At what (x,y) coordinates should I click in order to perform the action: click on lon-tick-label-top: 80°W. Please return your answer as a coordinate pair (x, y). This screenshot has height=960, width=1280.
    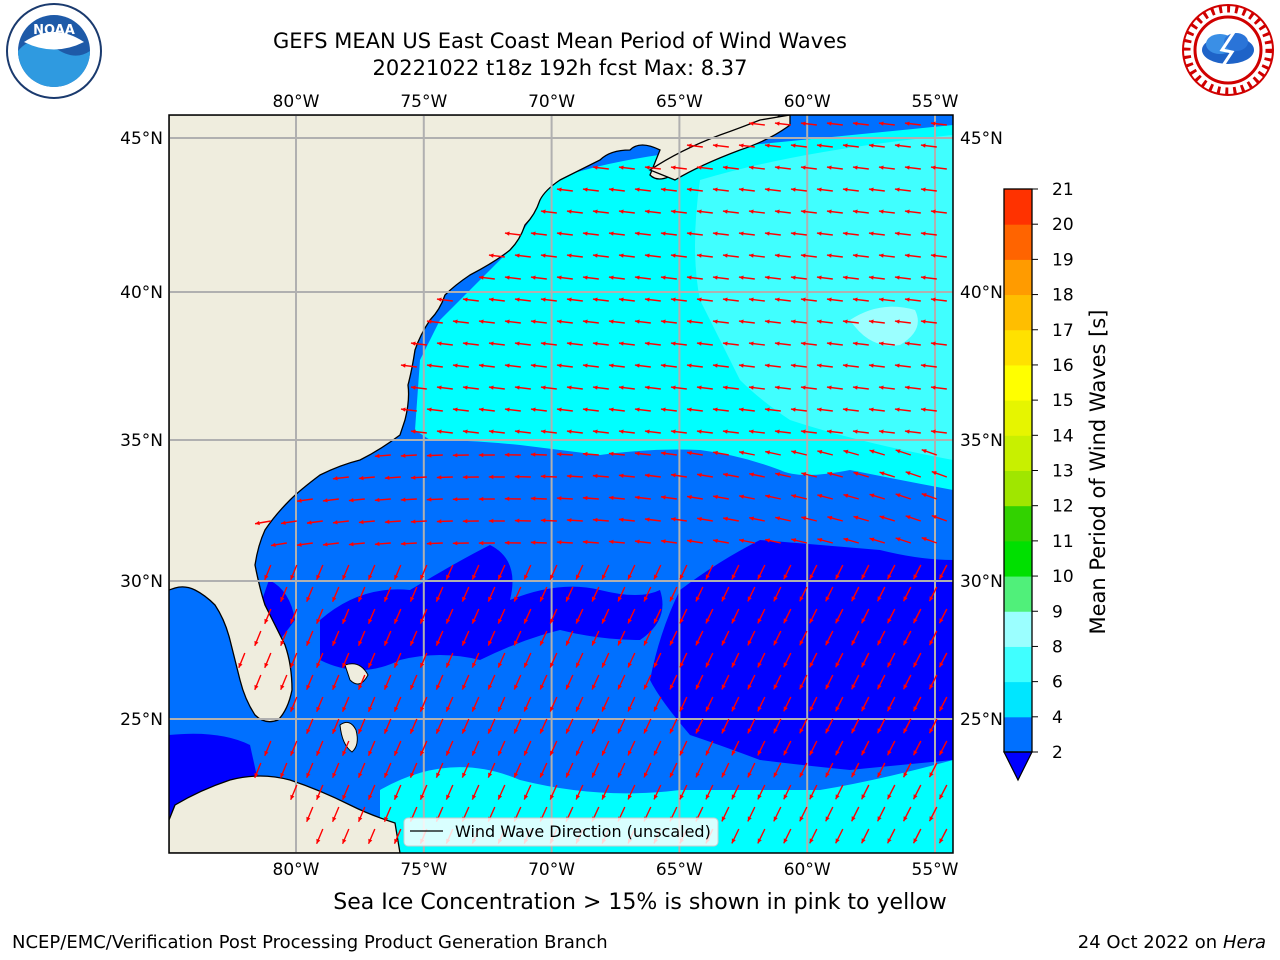
    Looking at the image, I should click on (296, 102).